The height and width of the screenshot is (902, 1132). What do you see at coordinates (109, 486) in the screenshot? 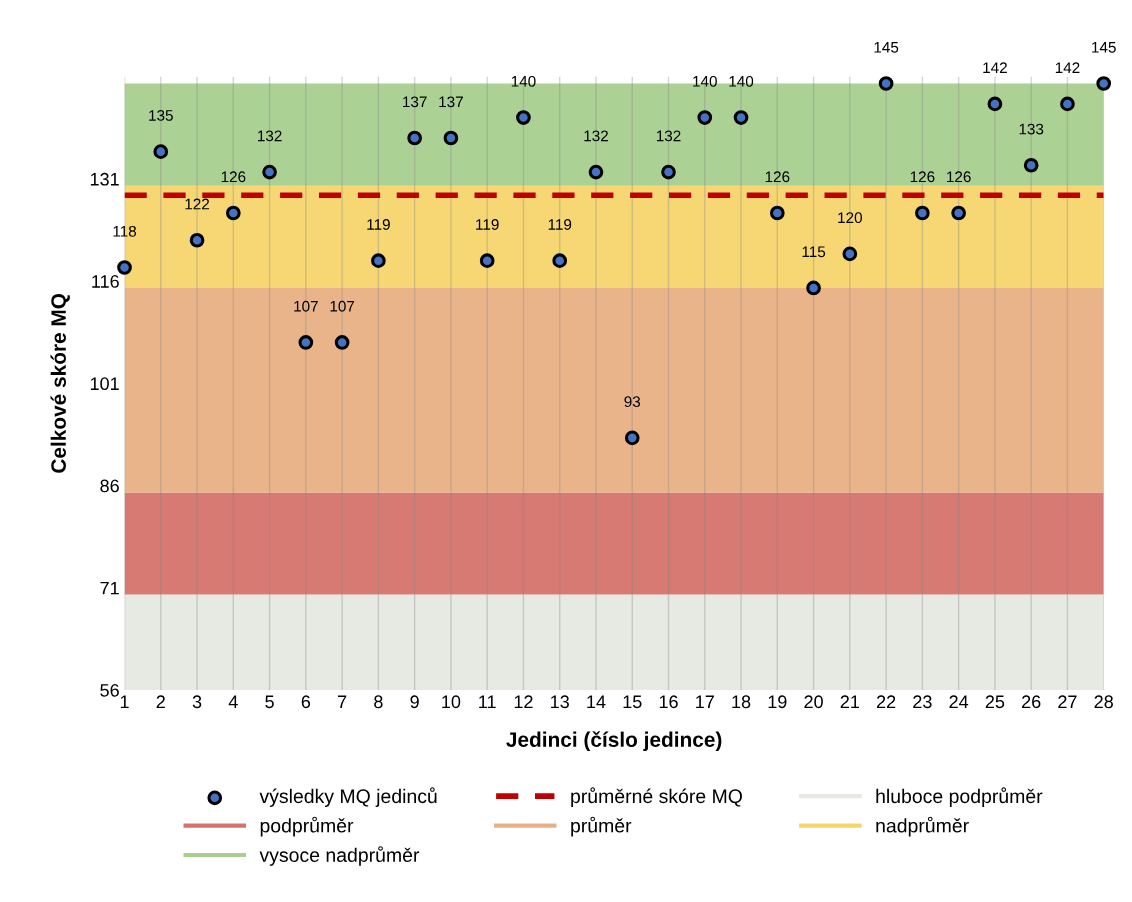
I see `y-tick-label: 86` at bounding box center [109, 486].